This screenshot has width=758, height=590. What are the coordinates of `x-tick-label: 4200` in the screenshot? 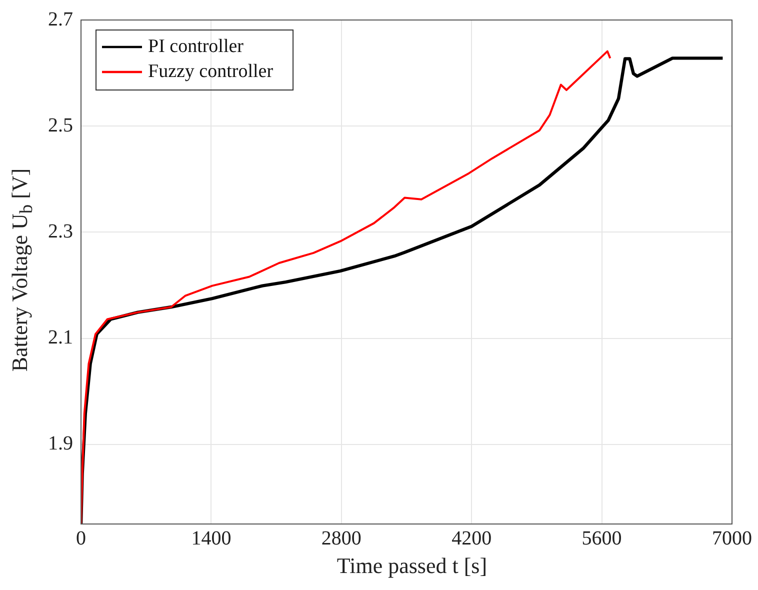 It's located at (472, 538).